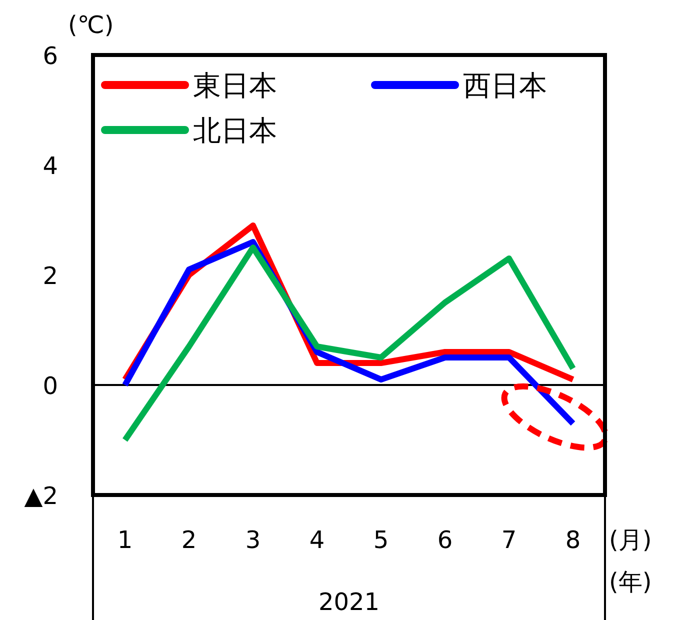 Image resolution: width=679 pixels, height=620 pixels. I want to click on text: (年), so click(630, 582).